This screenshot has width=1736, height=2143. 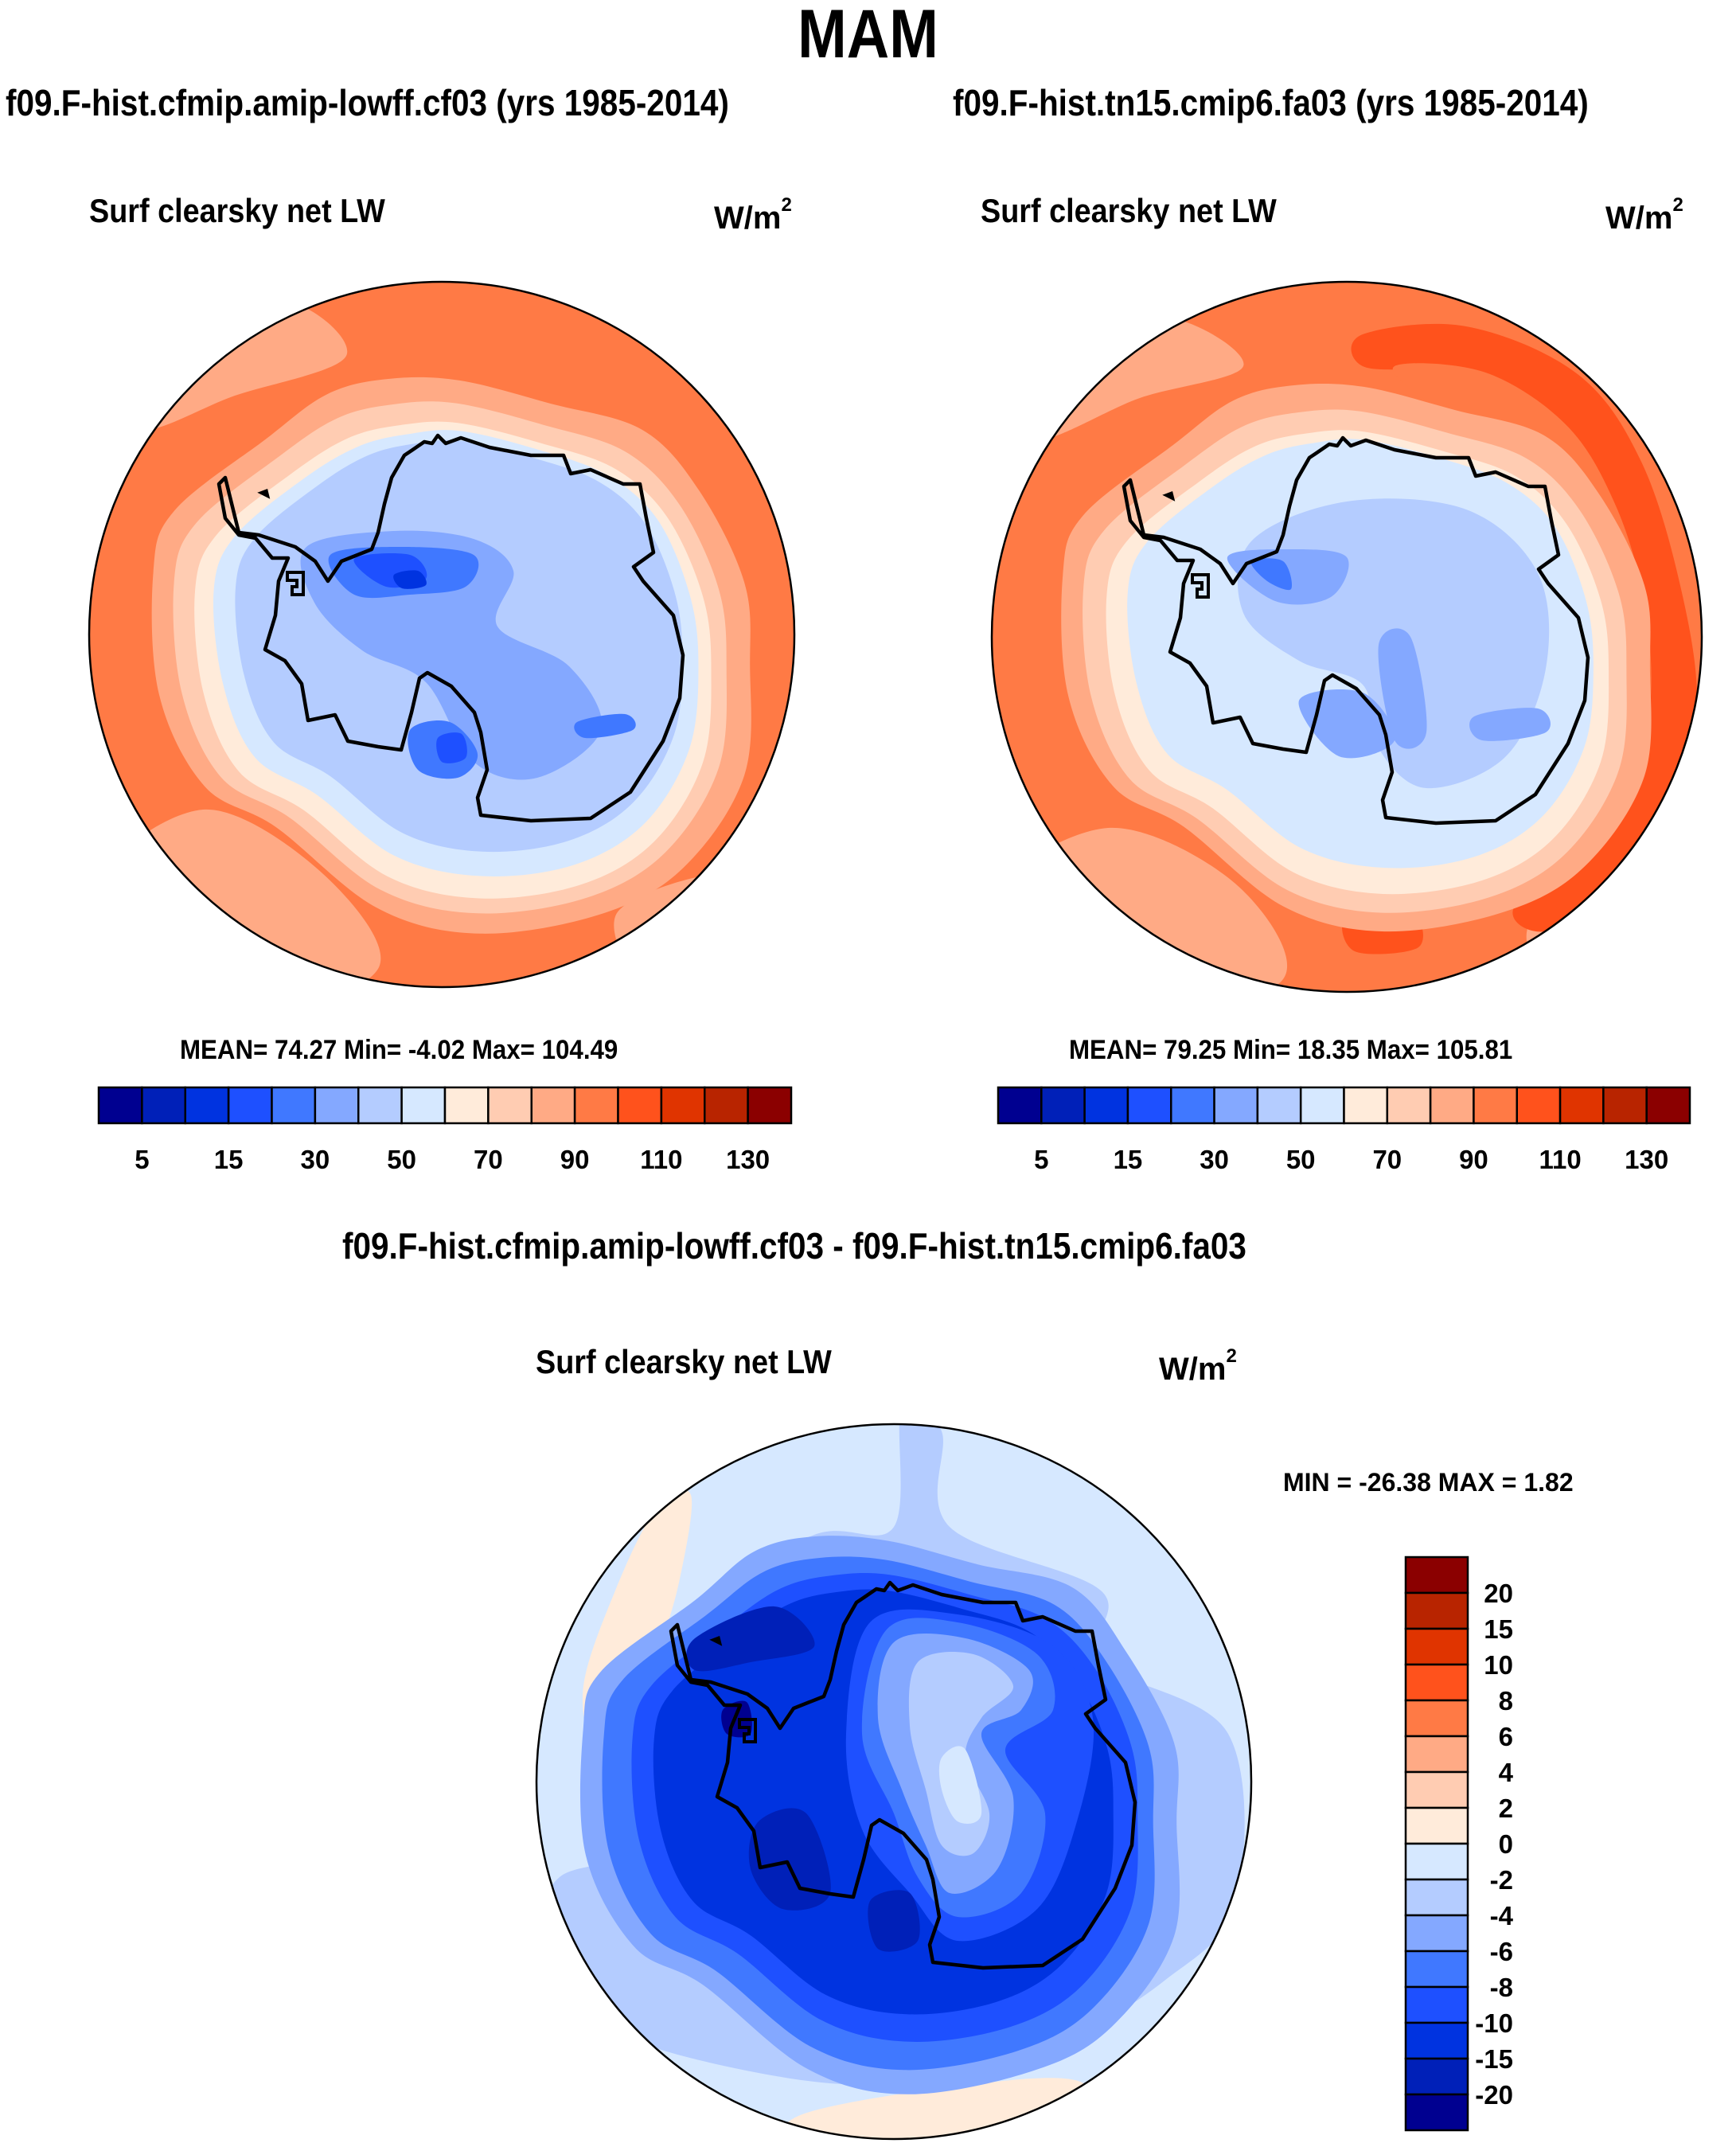 I want to click on left-map-coastline, so click(x=451, y=628).